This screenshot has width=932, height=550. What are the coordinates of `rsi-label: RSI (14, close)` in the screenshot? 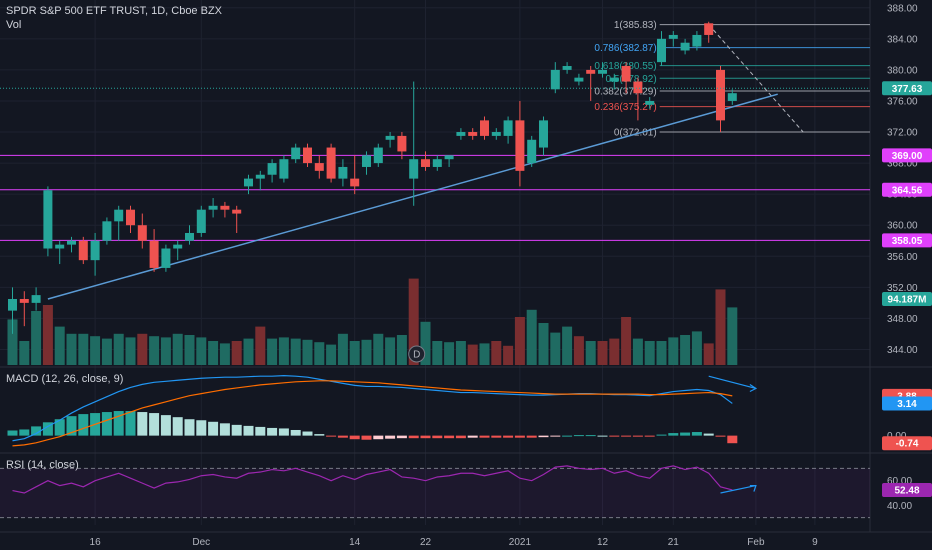 It's located at (42, 465).